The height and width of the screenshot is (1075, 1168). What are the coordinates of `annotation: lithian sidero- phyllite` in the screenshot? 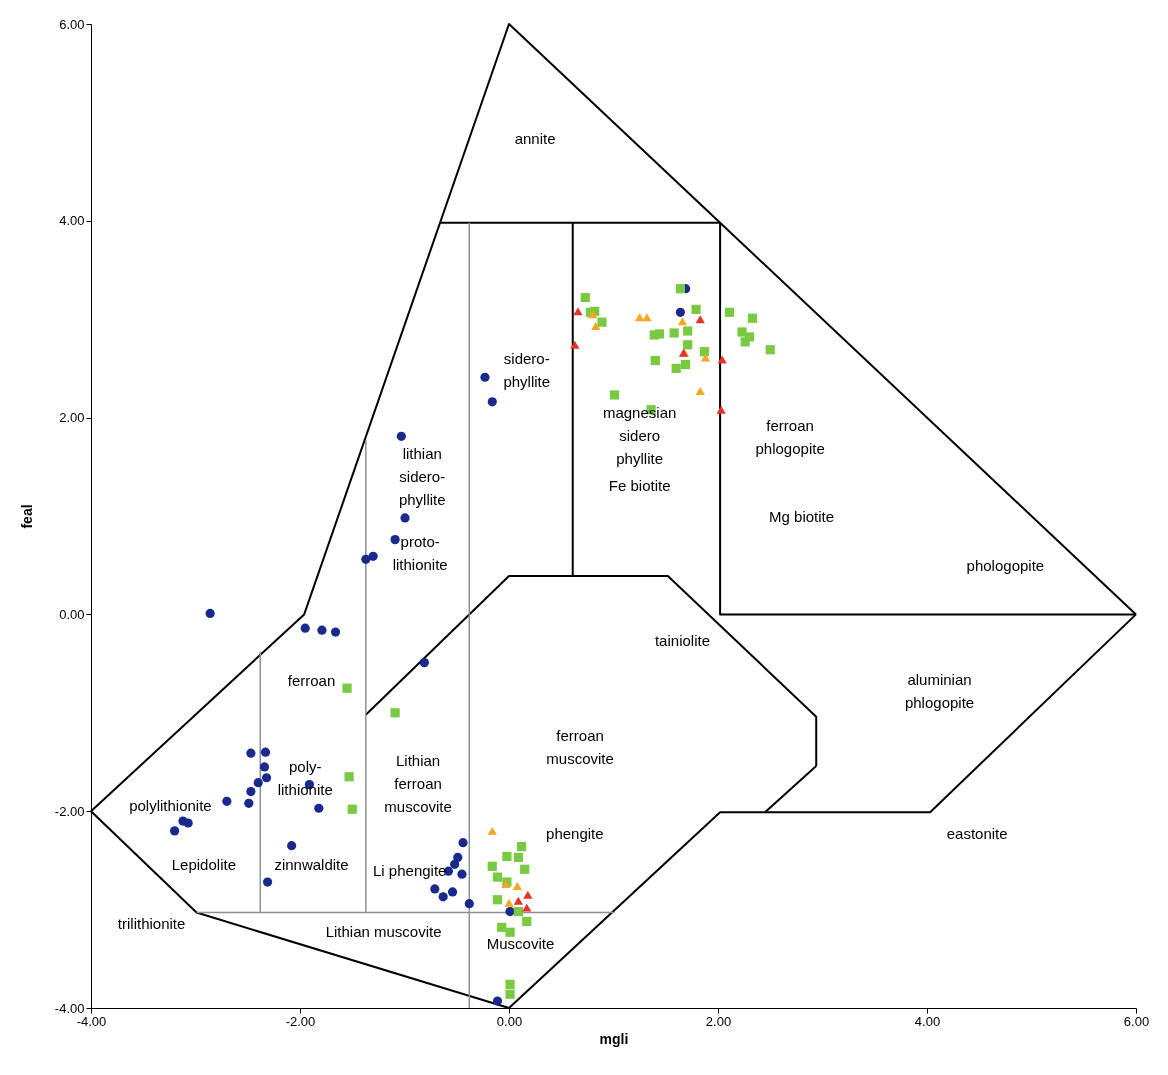 It's located at (422, 477).